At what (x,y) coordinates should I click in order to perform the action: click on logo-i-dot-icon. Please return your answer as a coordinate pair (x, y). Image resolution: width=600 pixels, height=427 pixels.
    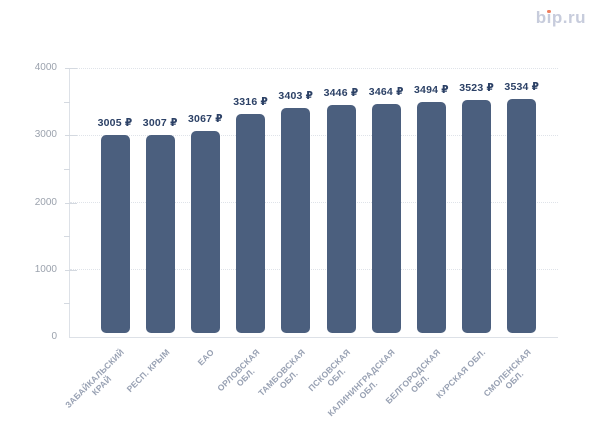
    Looking at the image, I should click on (549, 11).